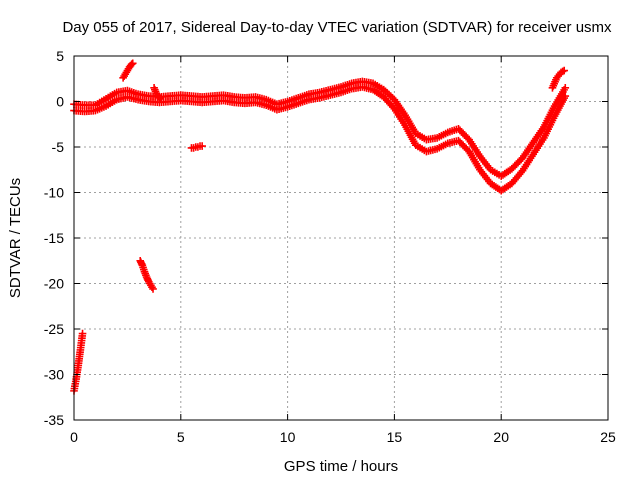 The image size is (640, 480). I want to click on y-tick-label: -15, so click(54, 238).